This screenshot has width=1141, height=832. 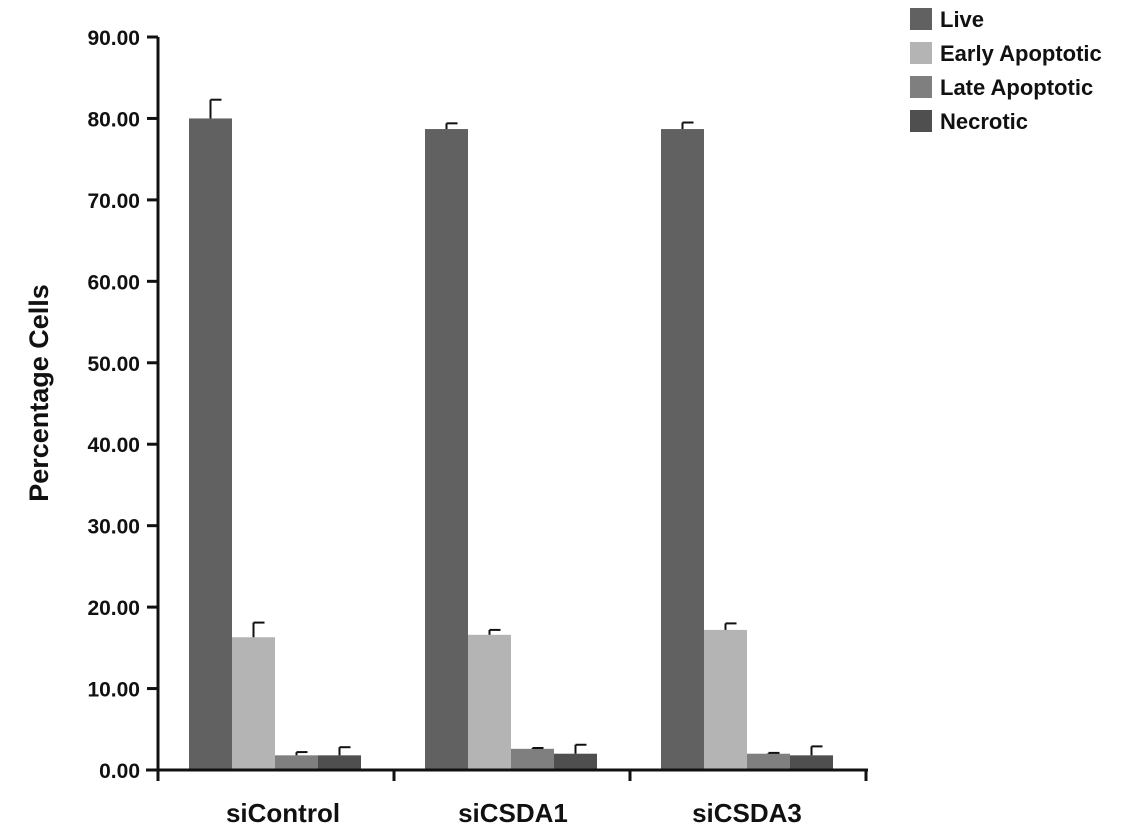 What do you see at coordinates (747, 813) in the screenshot?
I see `x-tick-label: siCSDA3` at bounding box center [747, 813].